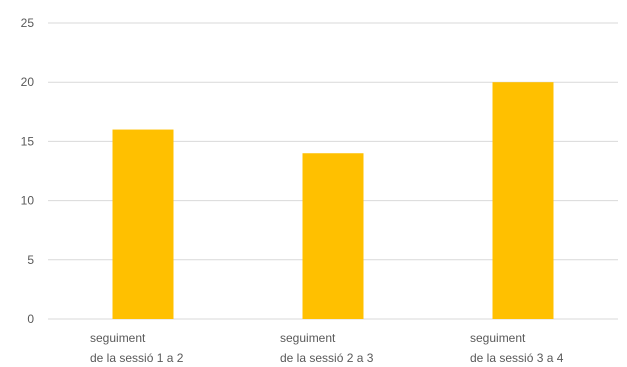  What do you see at coordinates (30, 260) in the screenshot?
I see `y-tick-label: 5` at bounding box center [30, 260].